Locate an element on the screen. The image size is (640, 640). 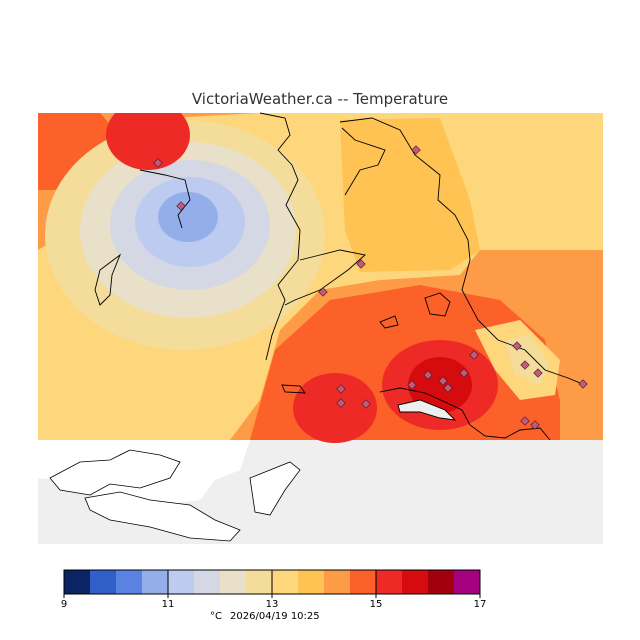
colorbar-unit-label: °C is located at coordinates (216, 616).